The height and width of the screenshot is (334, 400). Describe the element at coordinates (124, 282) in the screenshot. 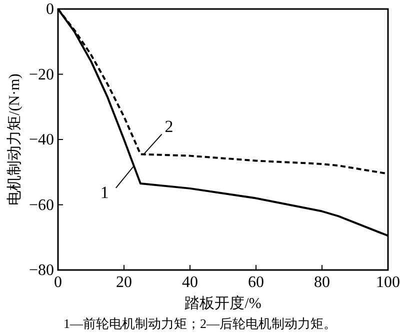

I see `x-tick-label: 20` at that location.